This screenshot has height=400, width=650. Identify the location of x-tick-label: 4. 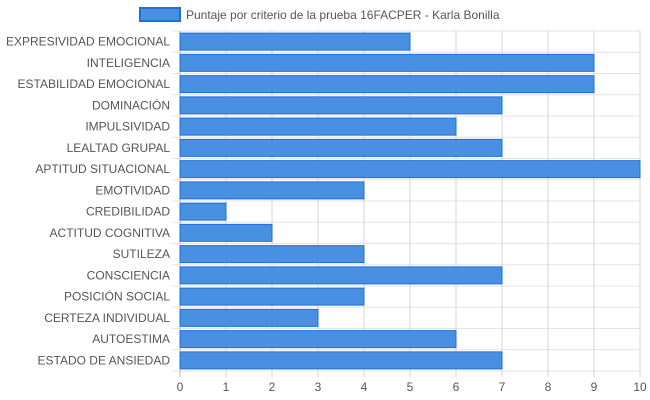
(364, 387).